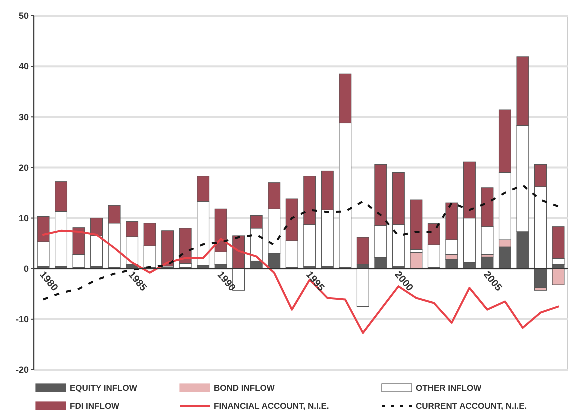 The image size is (573, 416). I want to click on y-tick-label: 0, so click(26, 269).